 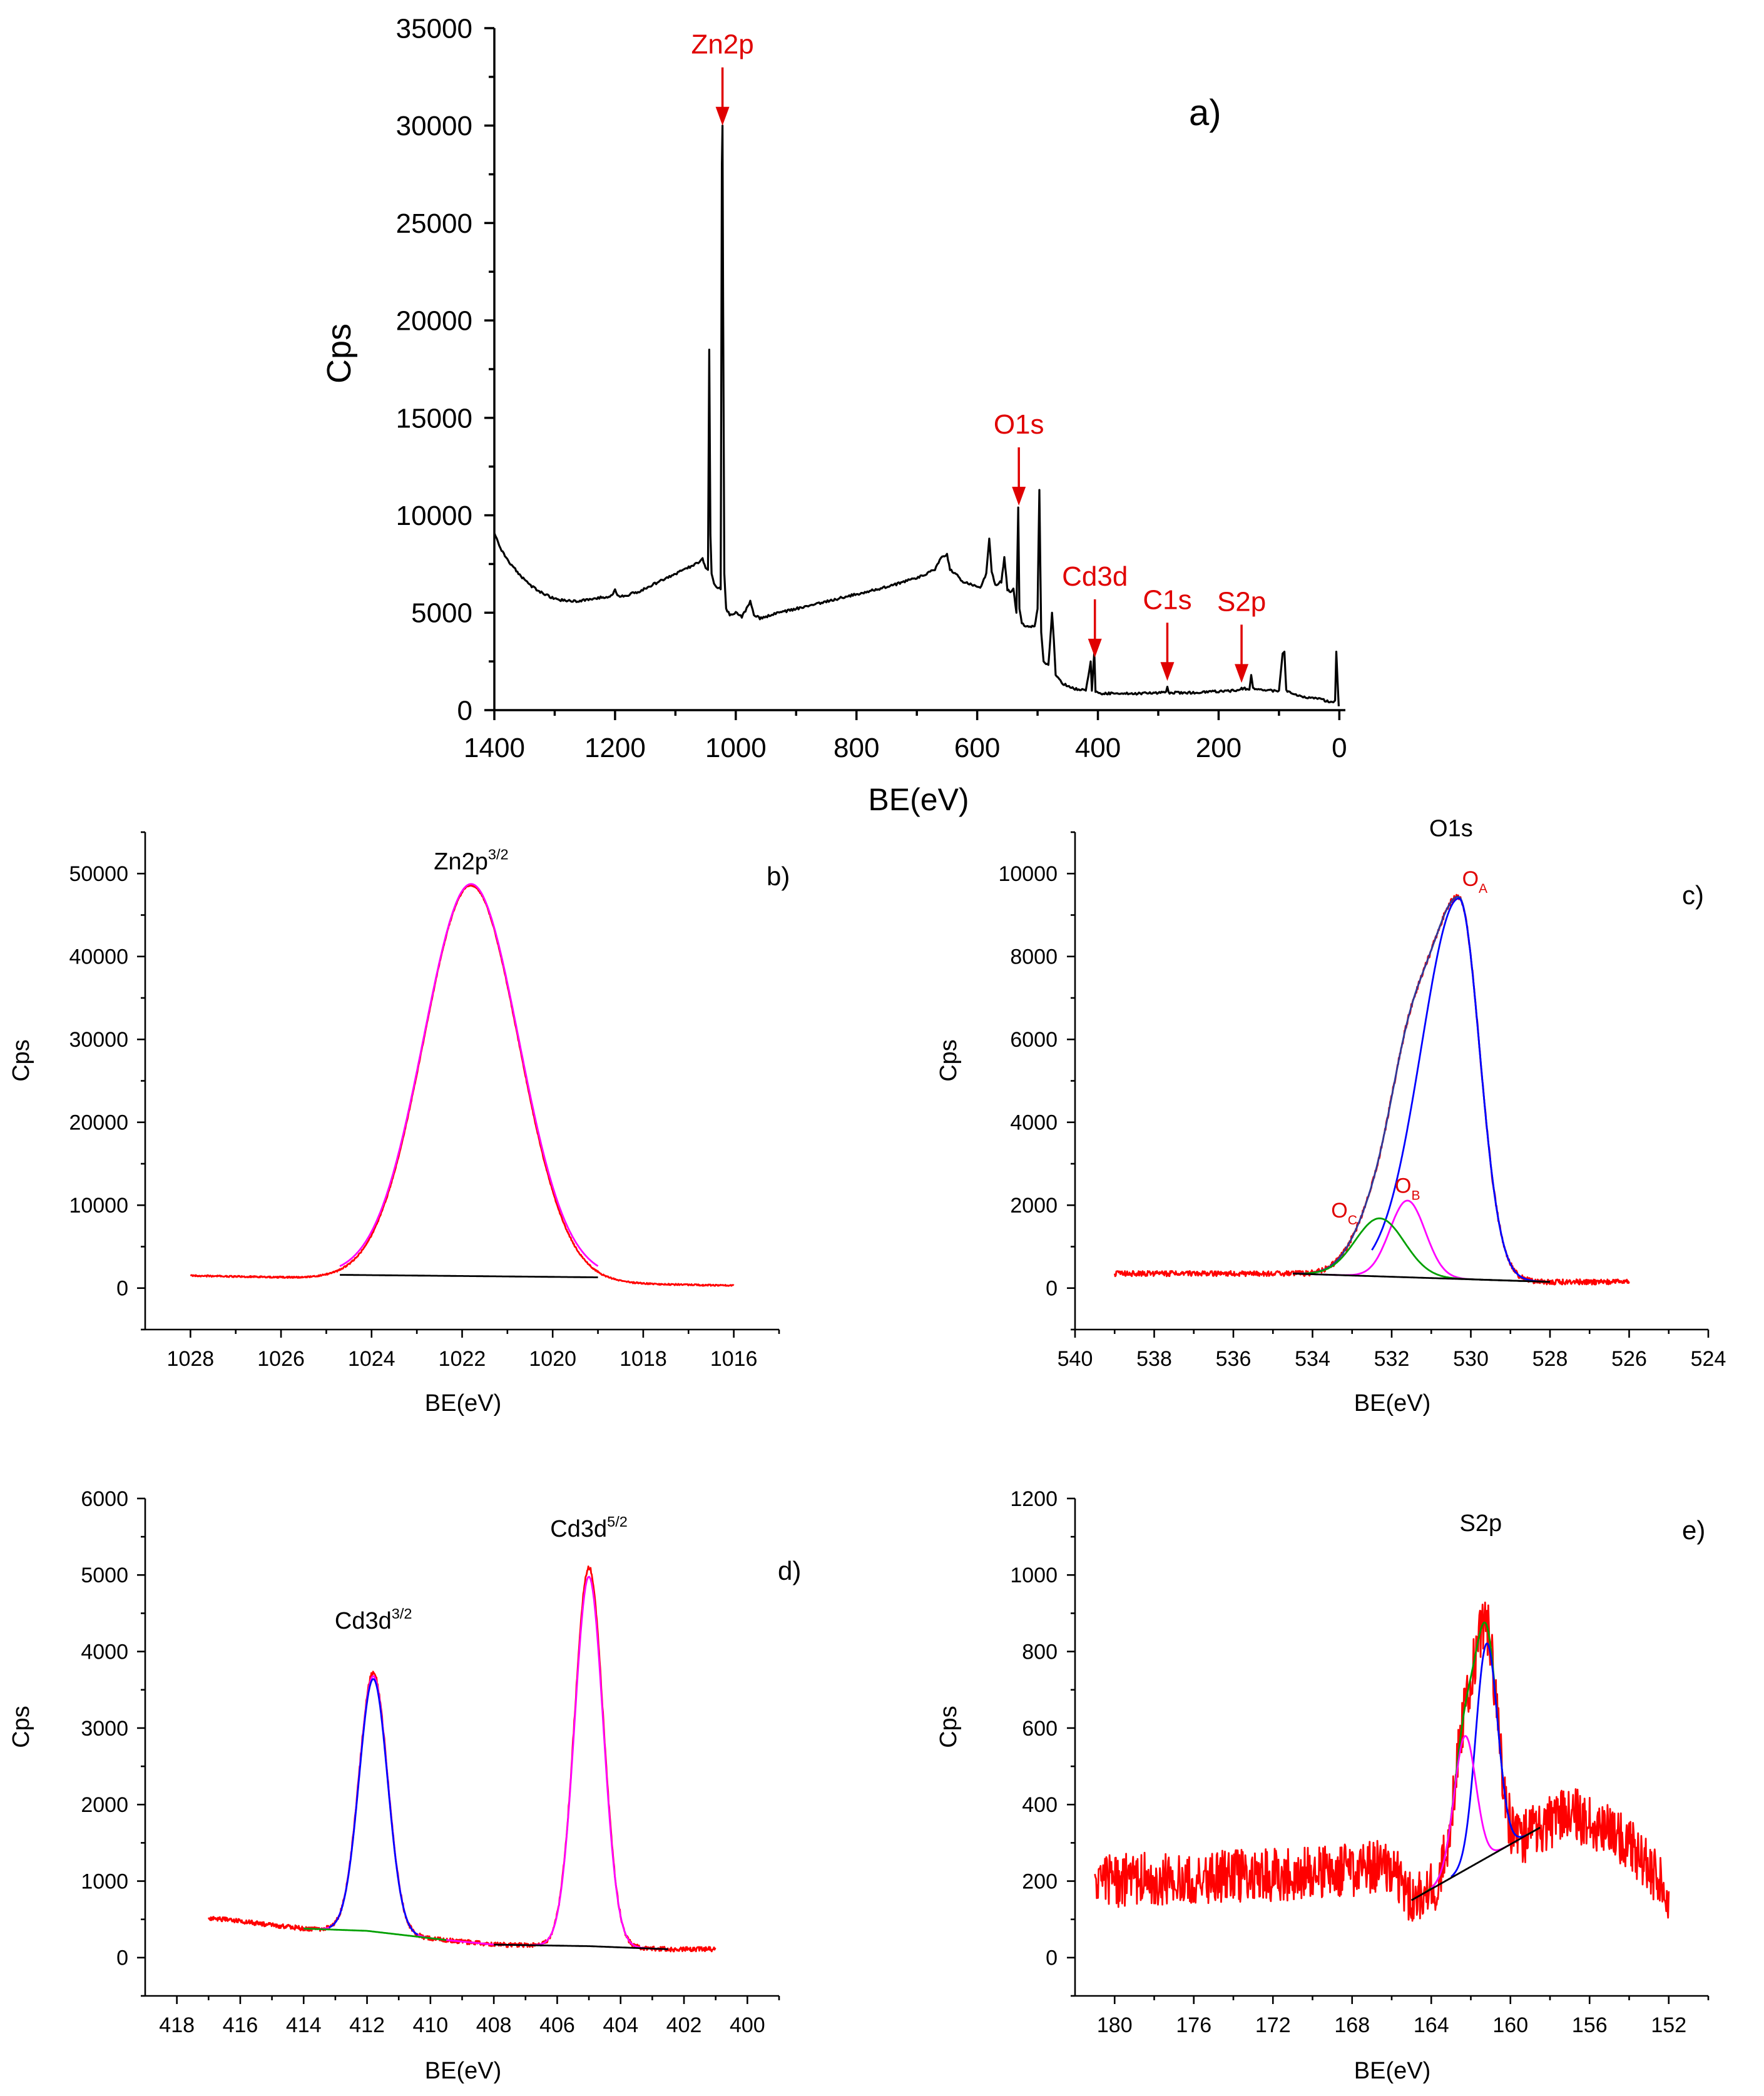 What do you see at coordinates (1273, 2025) in the screenshot?
I see `panel-e-xtick-label: 172` at bounding box center [1273, 2025].